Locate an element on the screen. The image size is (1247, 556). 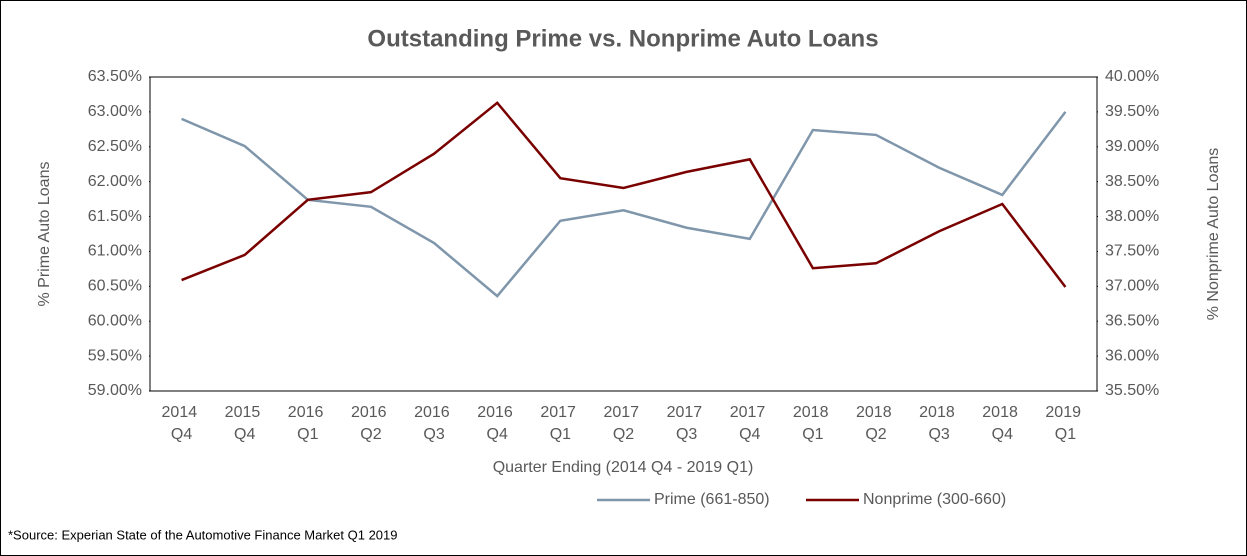
y2-tick-label: 39.50% is located at coordinates (1132, 111).